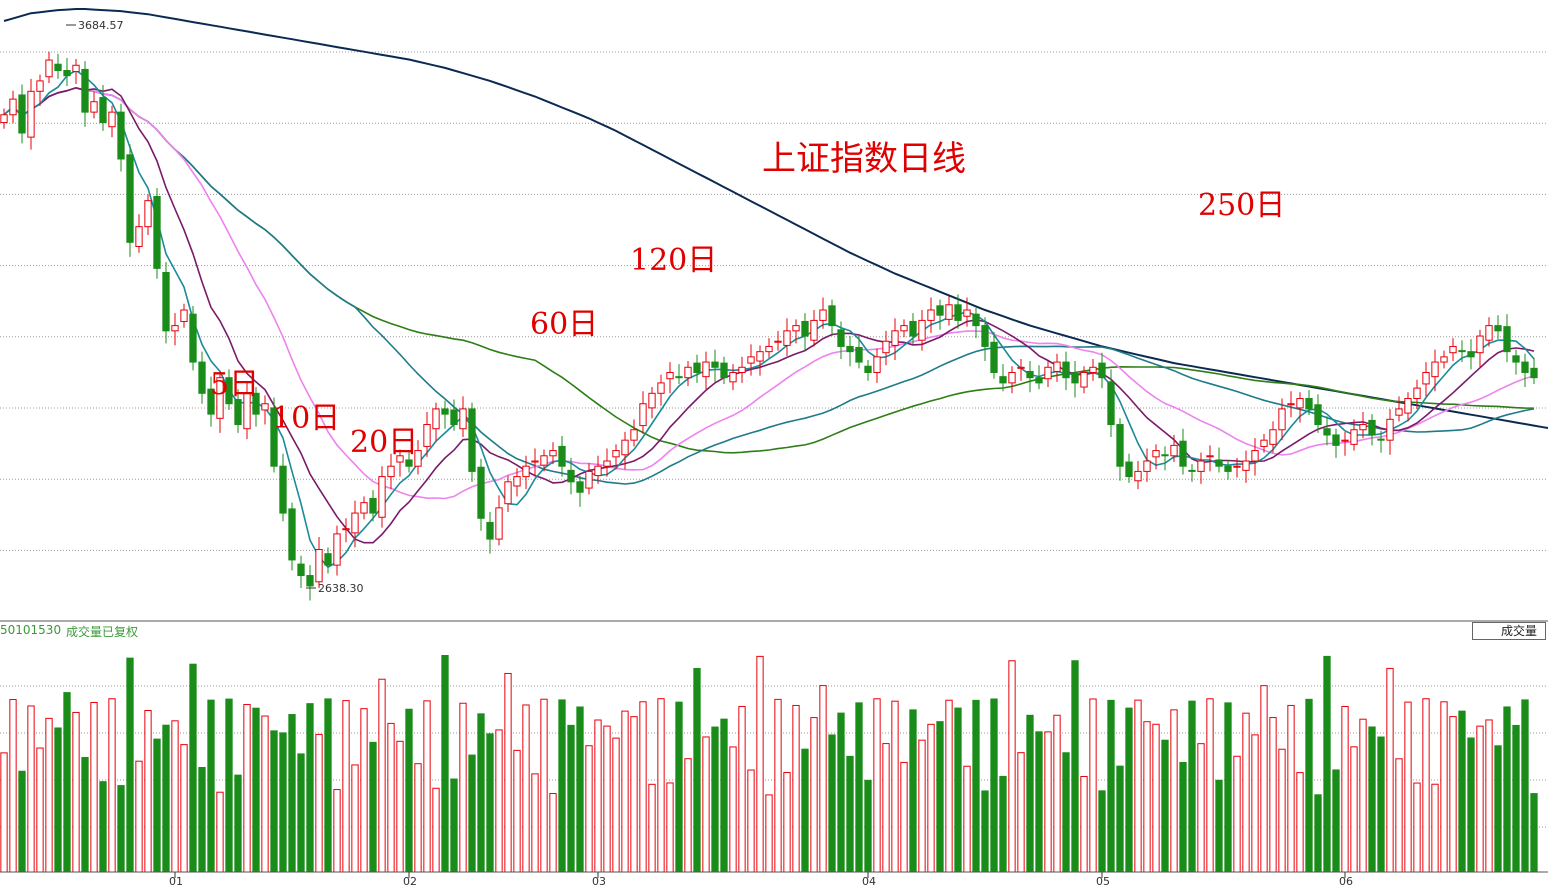 The height and width of the screenshot is (886, 1548). Describe the element at coordinates (564, 324) in the screenshot. I see `ma60-label: 60日` at that location.